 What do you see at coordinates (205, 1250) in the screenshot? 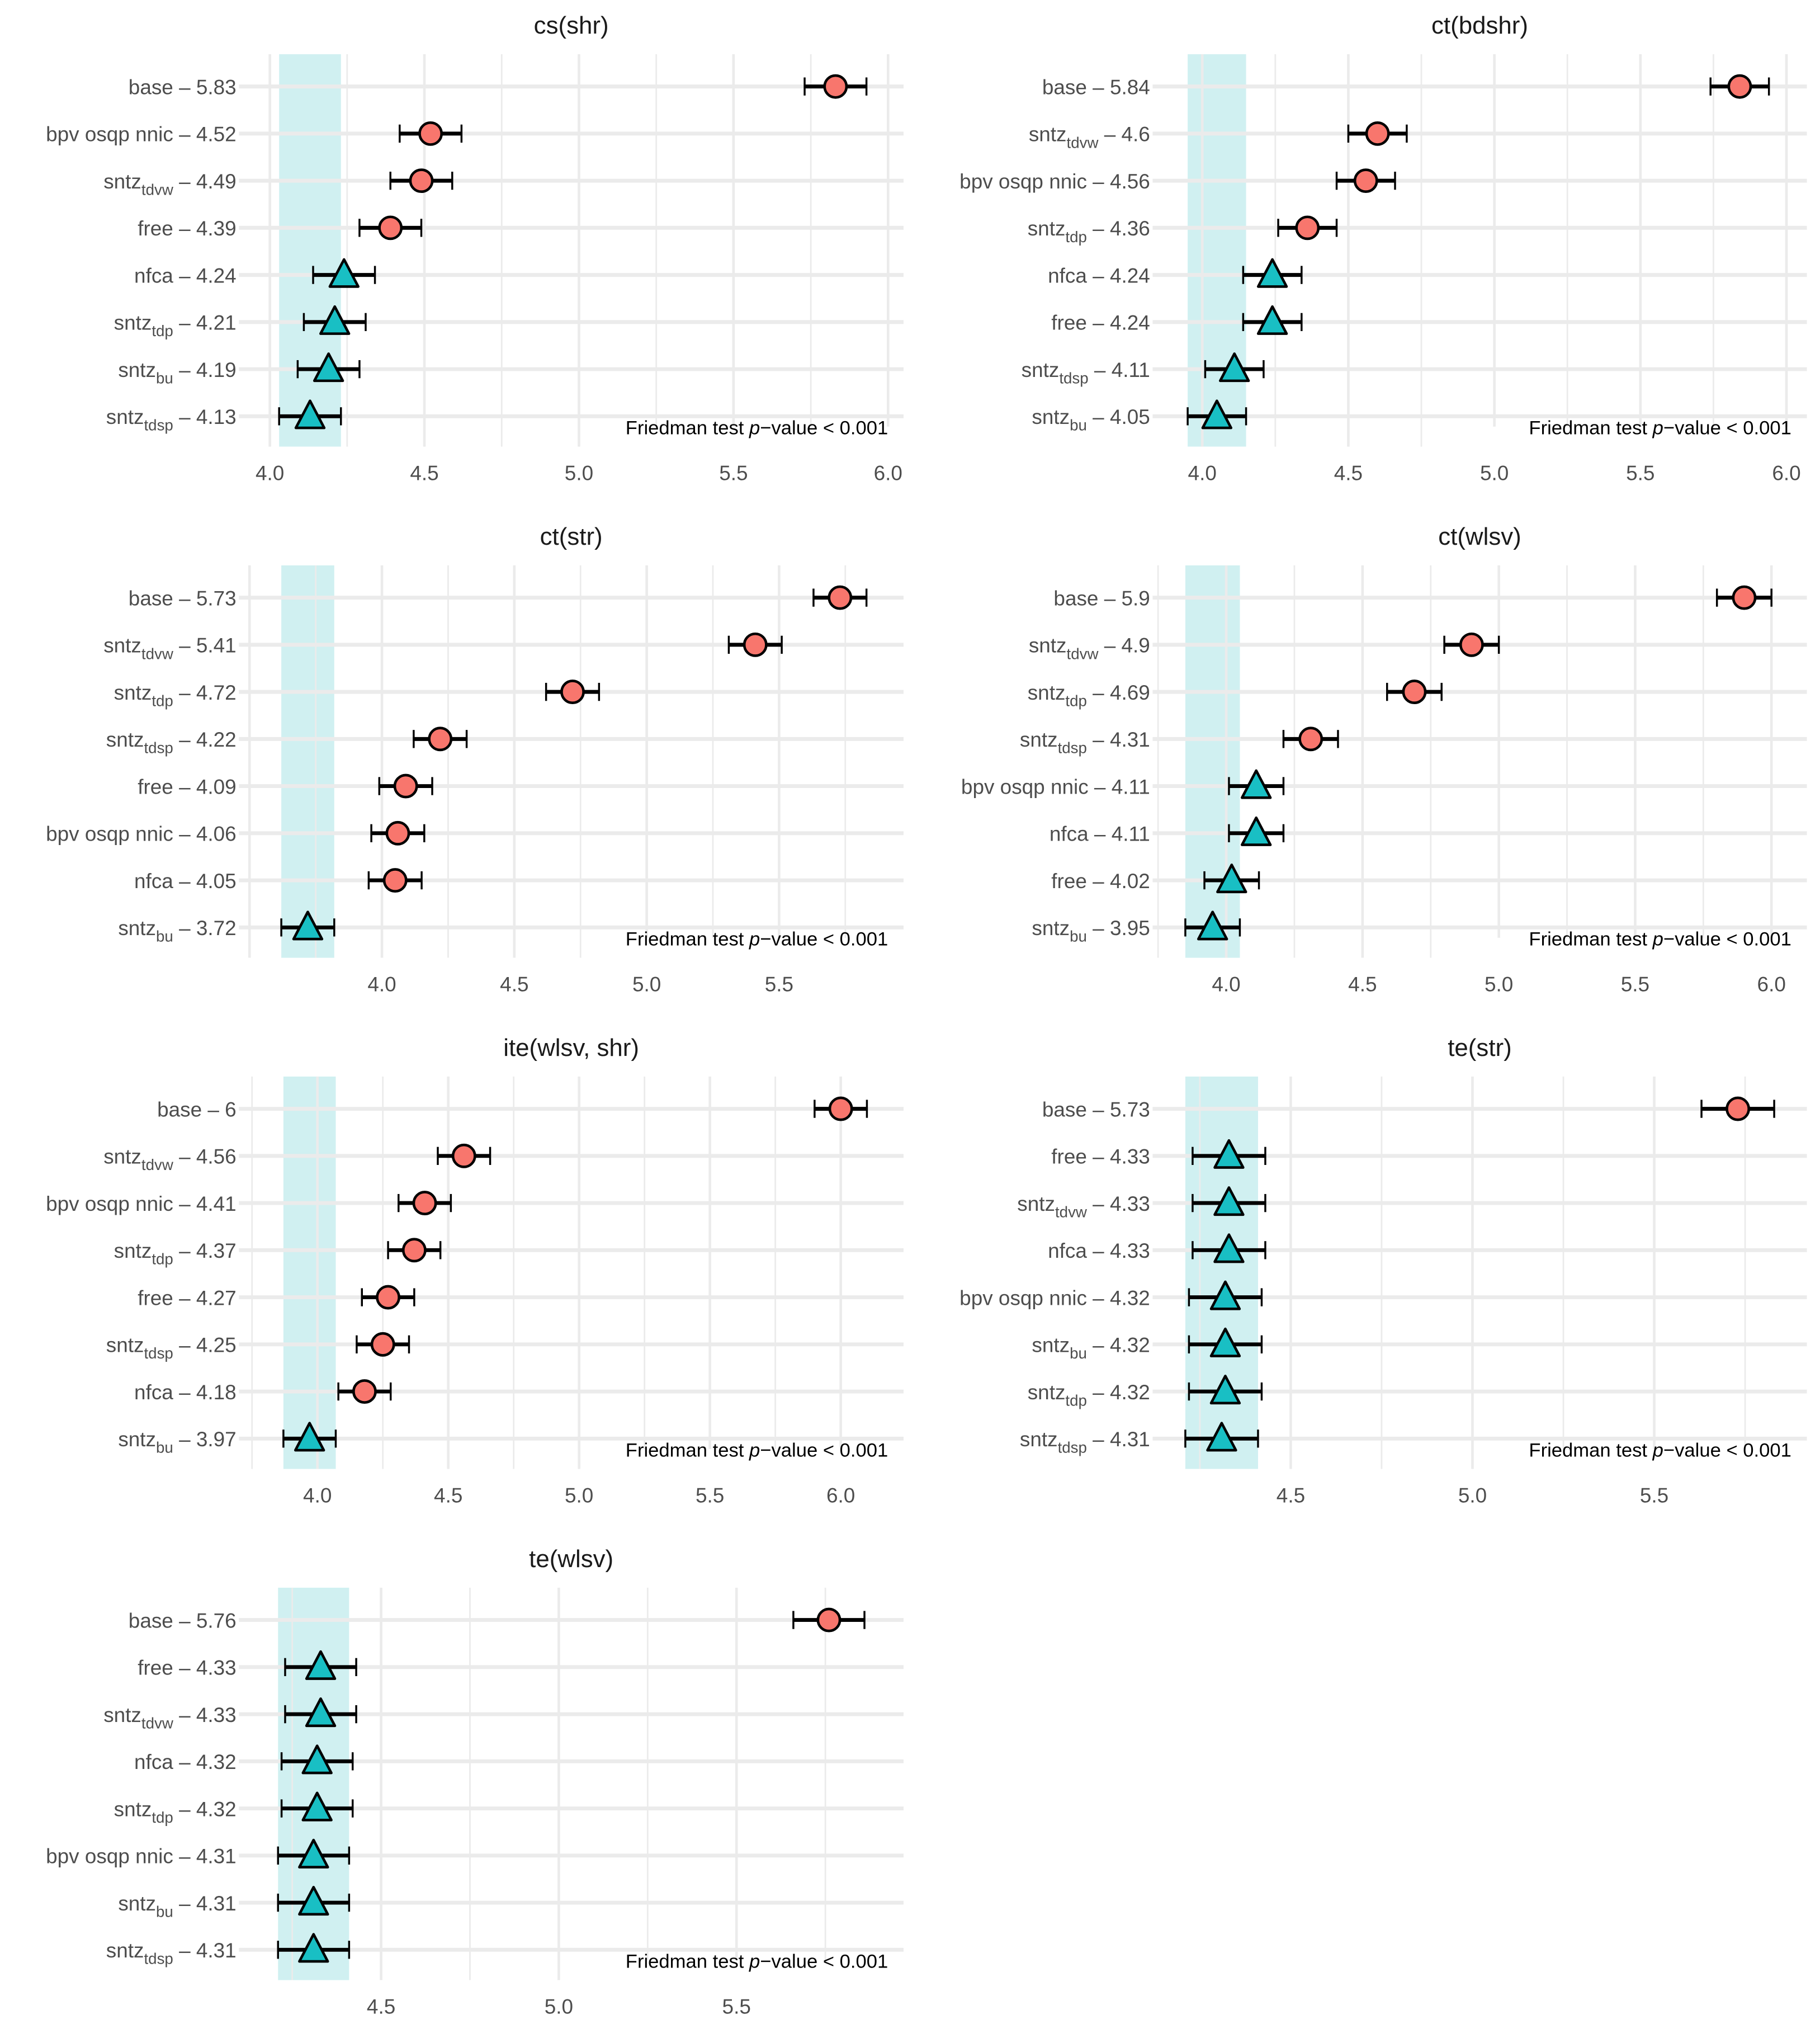
I see `method-value: – 4.37` at bounding box center [205, 1250].